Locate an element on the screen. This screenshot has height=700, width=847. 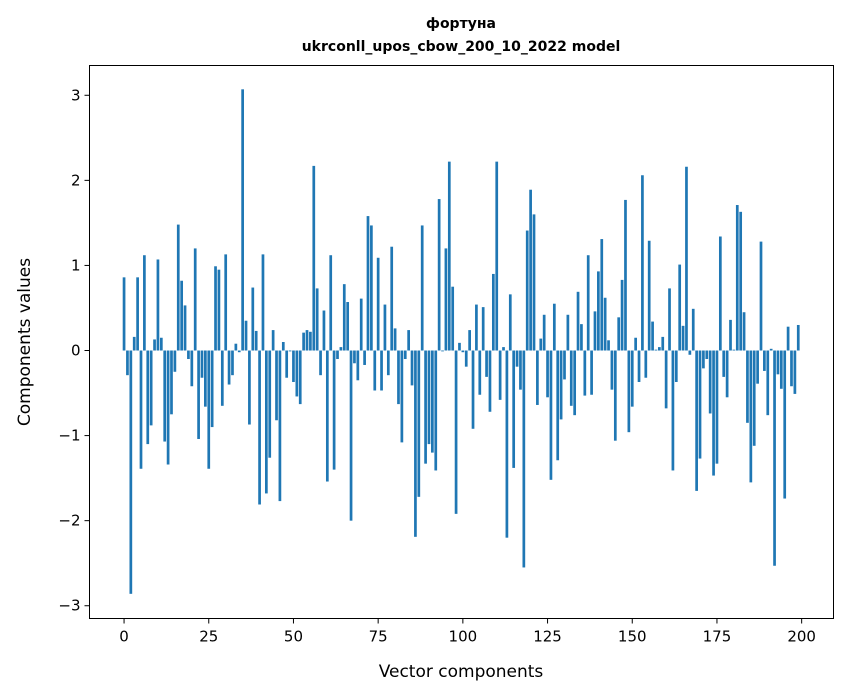
x-tick-label: 175 is located at coordinates (717, 637).